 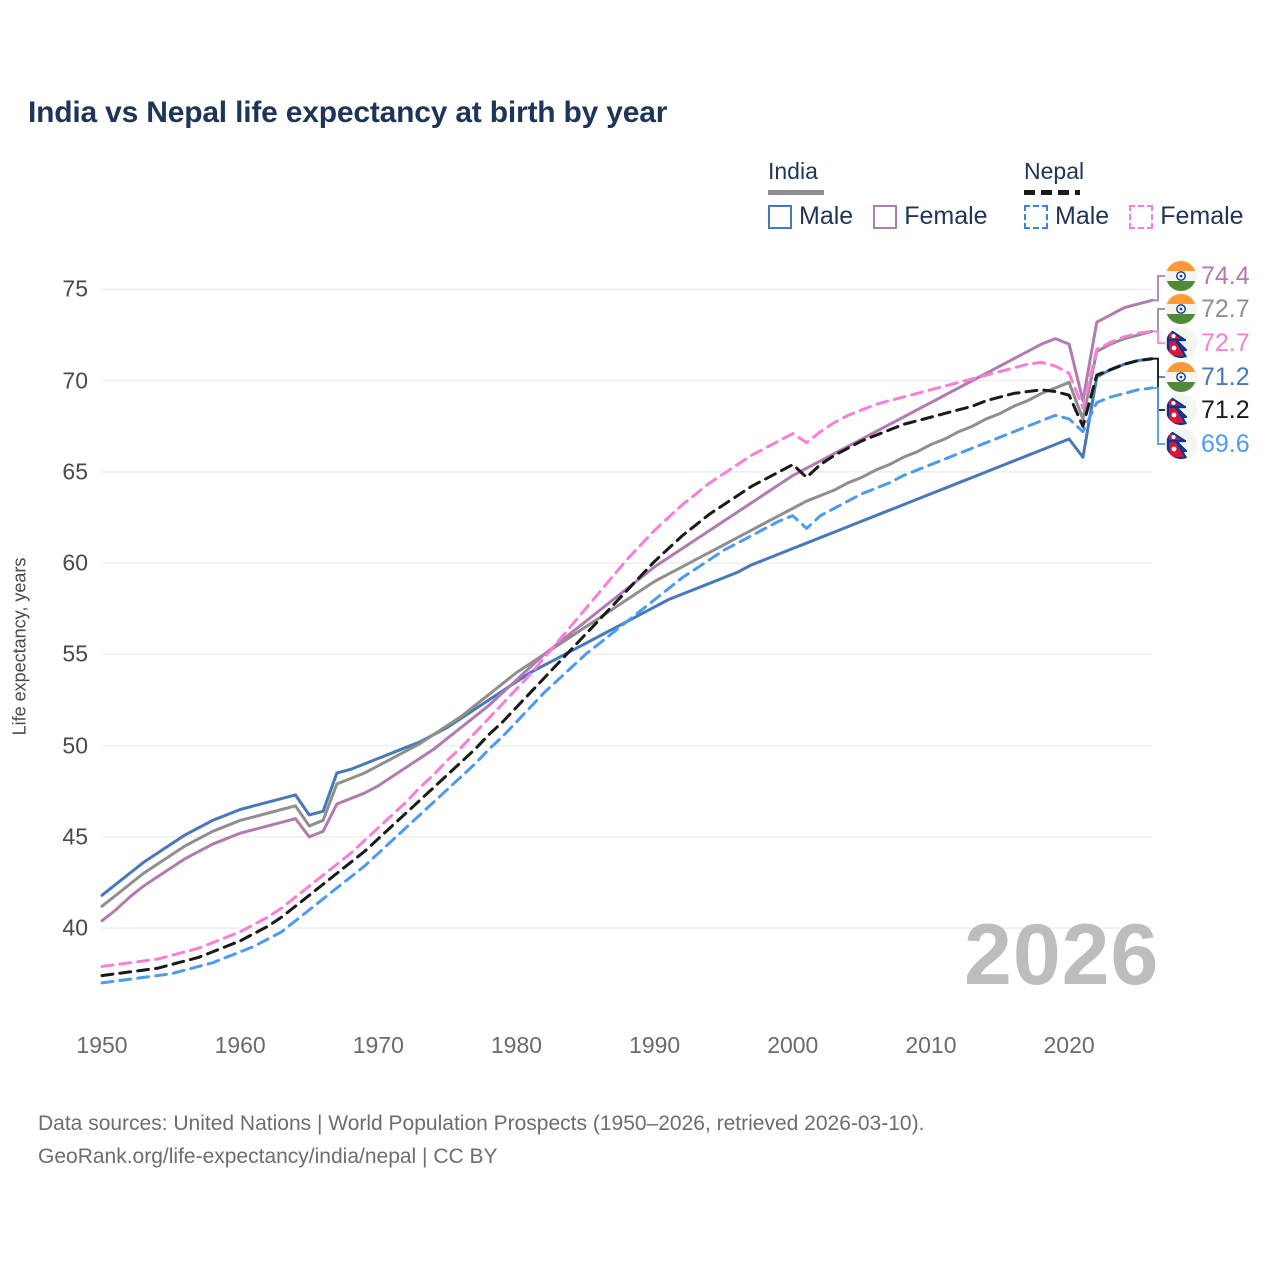 I want to click on series-end-label: 74.4, so click(x=1208, y=276).